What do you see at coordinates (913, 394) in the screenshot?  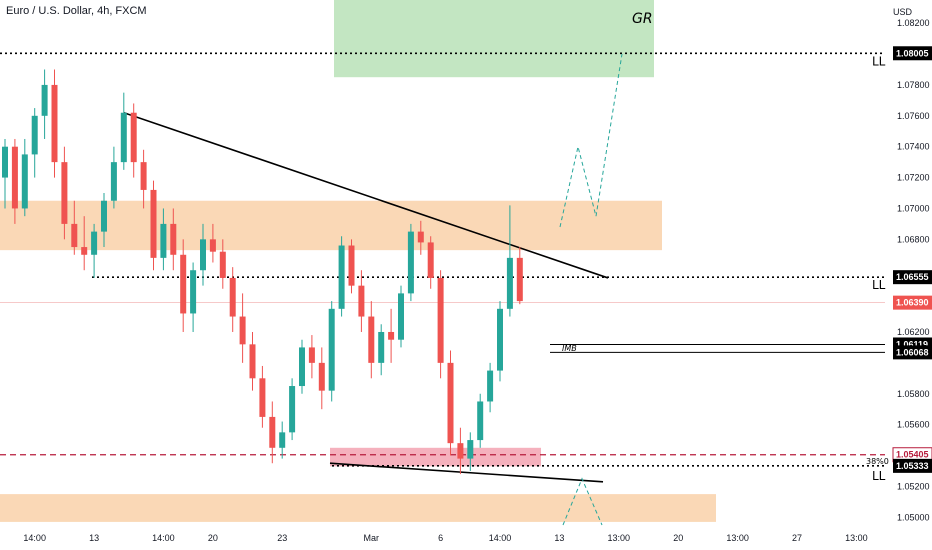 I see `y-tick-label: 1.05800` at bounding box center [913, 394].